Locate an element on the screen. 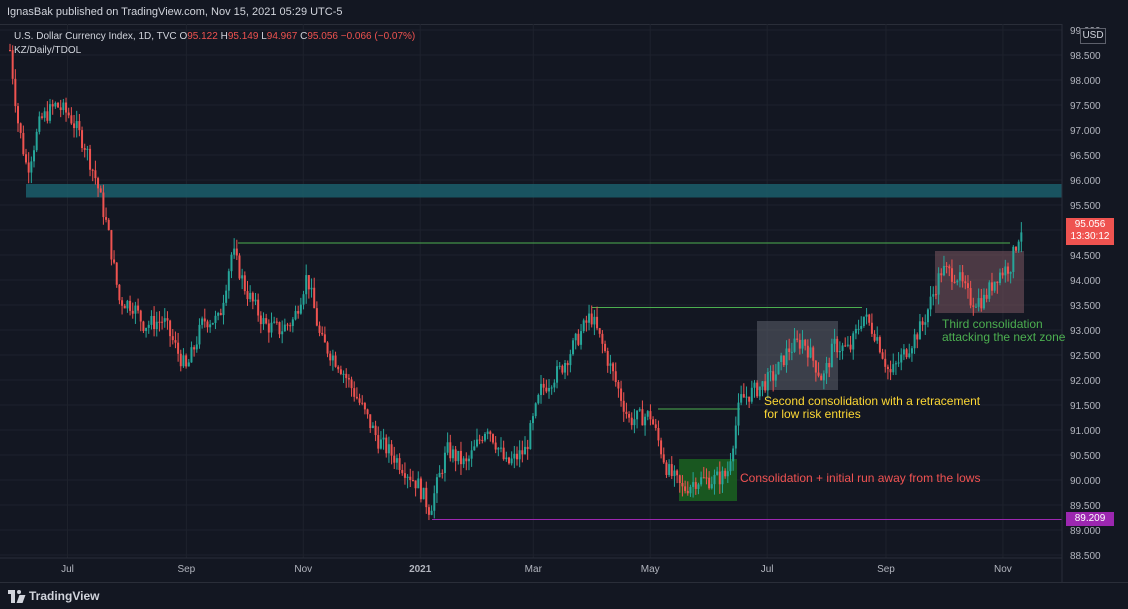 The width and height of the screenshot is (1128, 609). time-axis: Jul Sep Nov 2021 Mar May Jul Sep Nov is located at coordinates (531, 566).